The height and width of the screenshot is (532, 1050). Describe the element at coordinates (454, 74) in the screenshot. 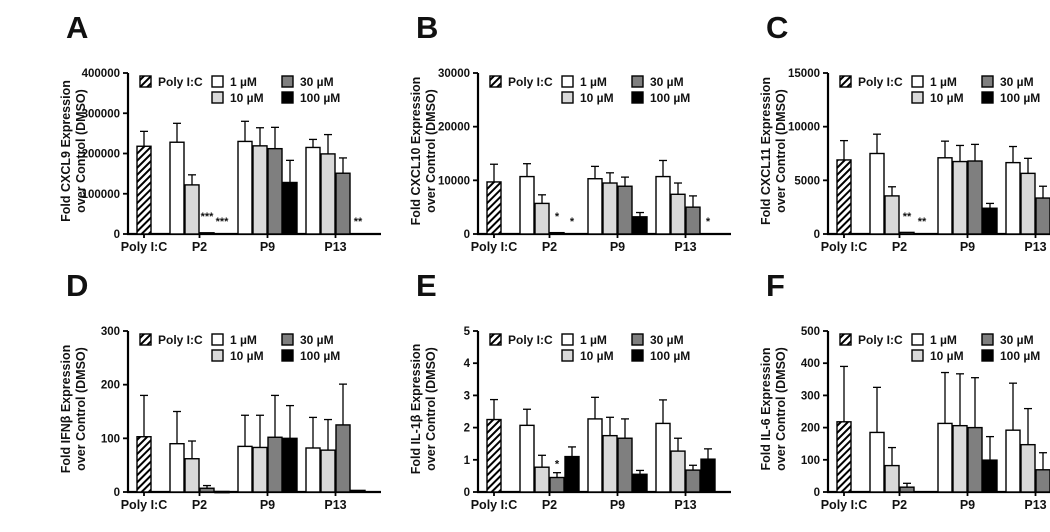

I see `y-tick-label: 30000` at that location.